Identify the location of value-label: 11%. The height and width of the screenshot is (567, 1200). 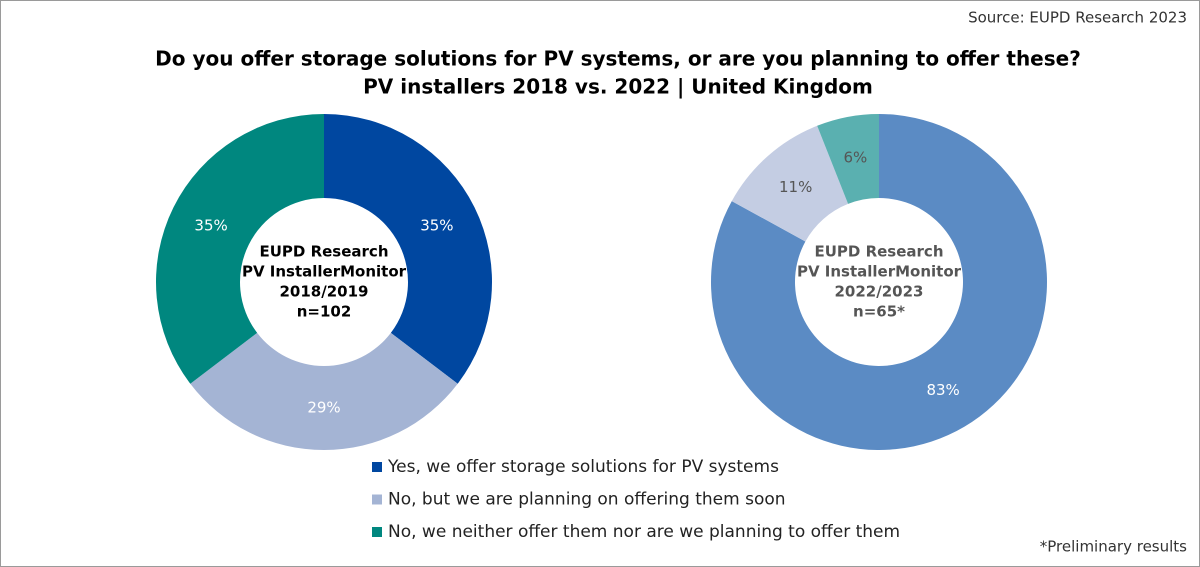
(795, 187).